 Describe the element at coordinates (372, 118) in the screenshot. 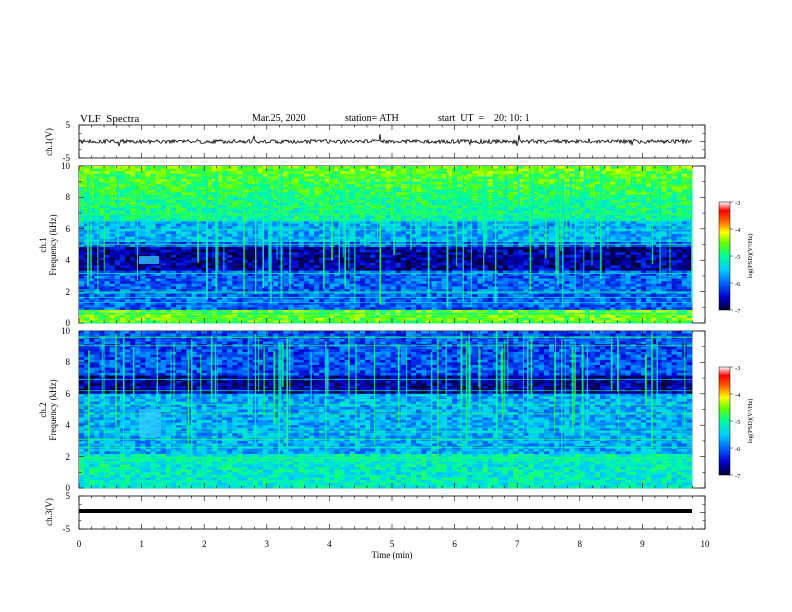

I see `station-label: station= ATH` at that location.